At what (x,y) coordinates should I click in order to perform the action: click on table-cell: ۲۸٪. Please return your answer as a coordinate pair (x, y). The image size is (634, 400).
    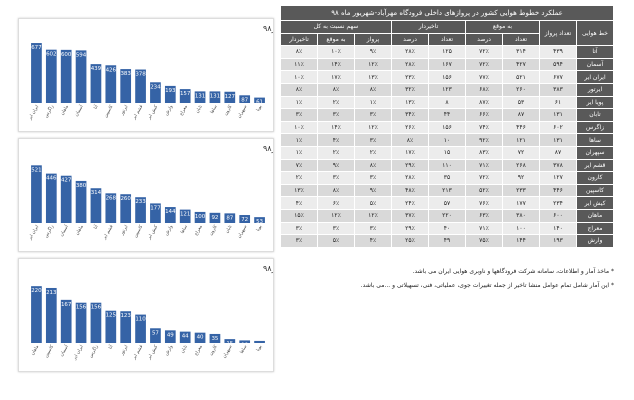
    Looking at the image, I should click on (410, 178).